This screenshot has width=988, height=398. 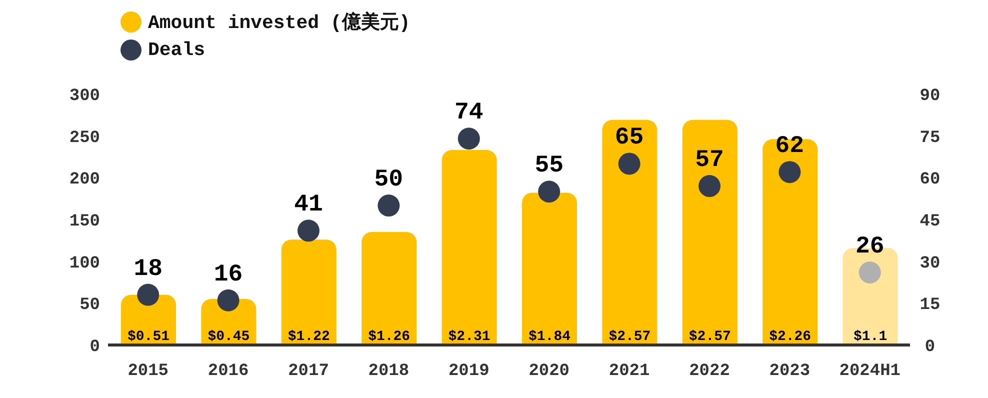 I want to click on legend-label: Deals, so click(x=177, y=50).